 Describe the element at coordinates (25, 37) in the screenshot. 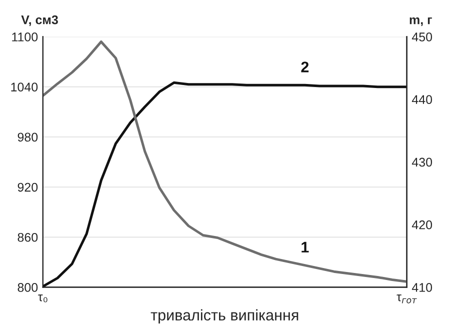

I see `y-tick-label: 1100` at that location.